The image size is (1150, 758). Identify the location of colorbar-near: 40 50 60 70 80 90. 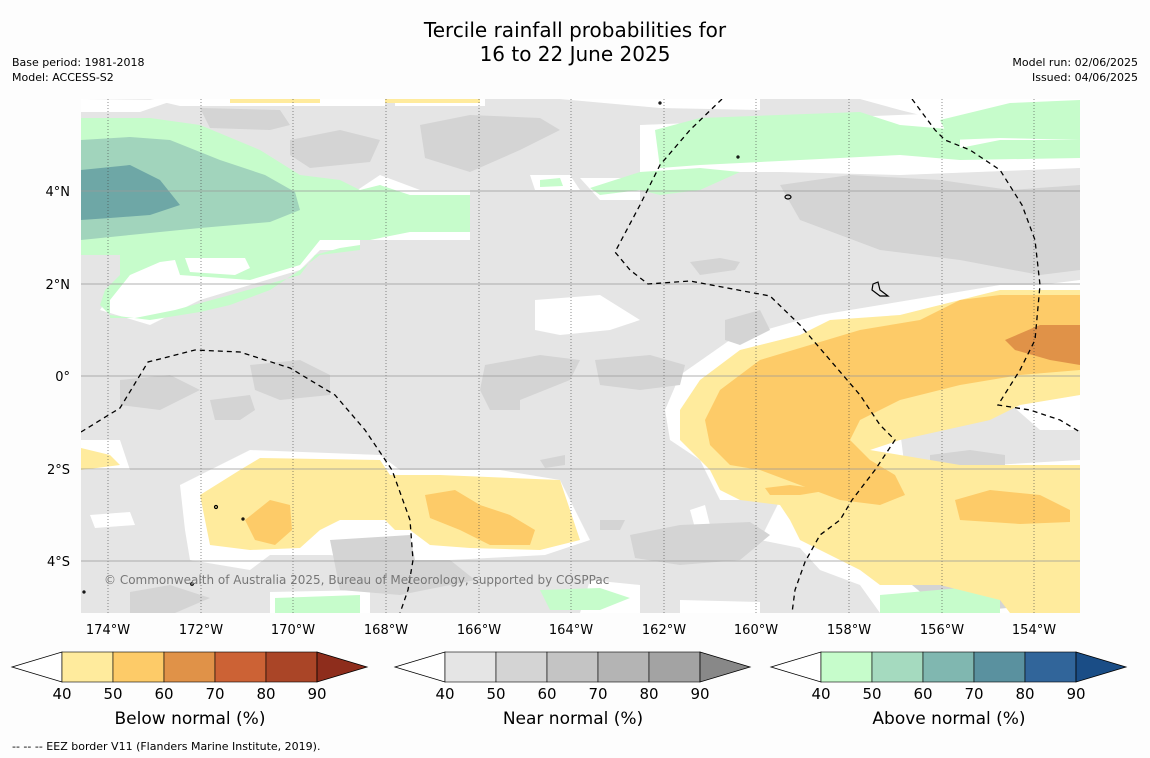
(572, 675).